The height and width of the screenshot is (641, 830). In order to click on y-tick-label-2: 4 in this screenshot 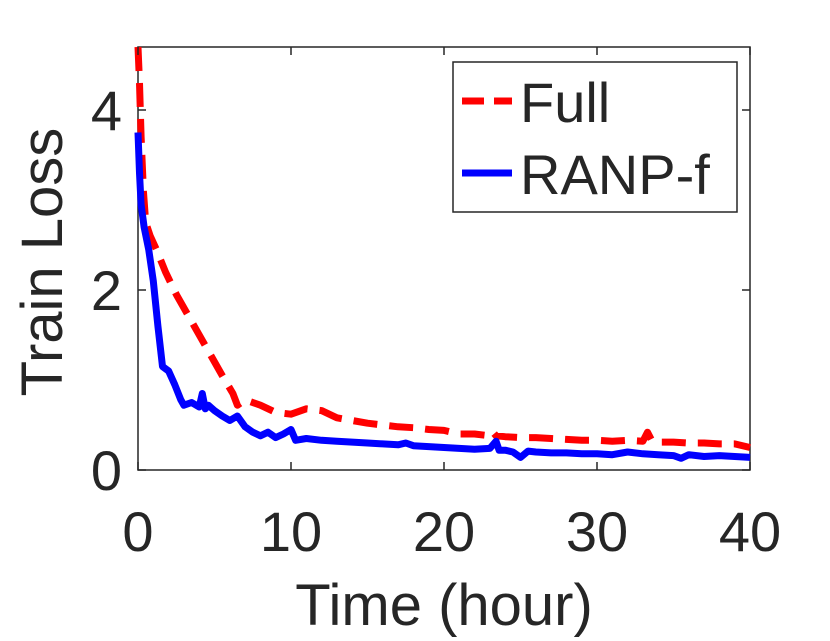, I will do `click(106, 110)`.